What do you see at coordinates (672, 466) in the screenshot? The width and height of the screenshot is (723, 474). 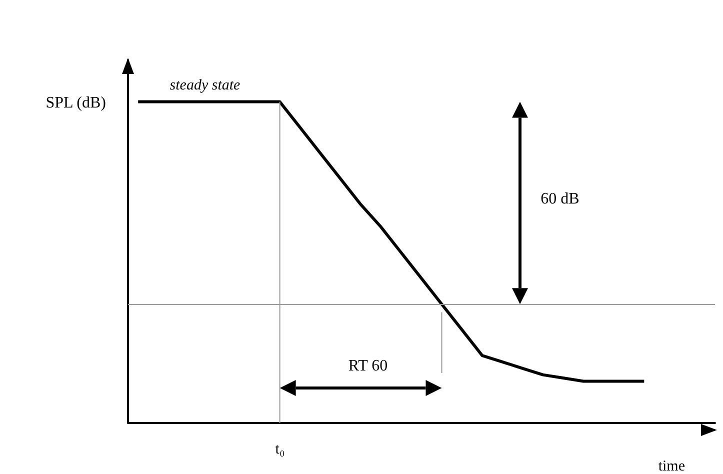 I see `x-axis-title: time` at bounding box center [672, 466].